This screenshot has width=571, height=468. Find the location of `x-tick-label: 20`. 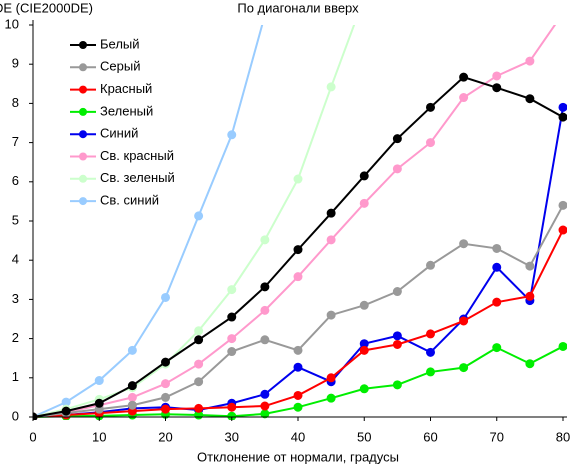

x-tick-label: 20 is located at coordinates (165, 436).